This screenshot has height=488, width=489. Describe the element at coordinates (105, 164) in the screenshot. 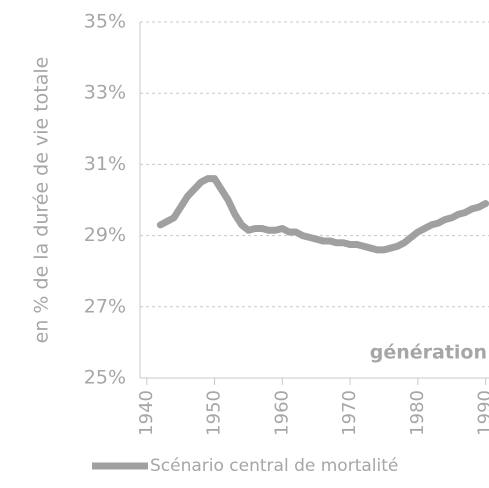

I see `y-tick-label: 31%` at that location.